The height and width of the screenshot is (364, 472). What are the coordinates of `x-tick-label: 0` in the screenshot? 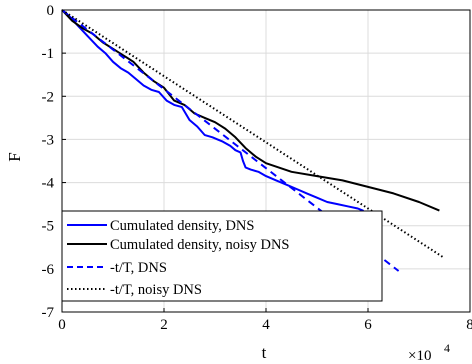 It's located at (62, 325).